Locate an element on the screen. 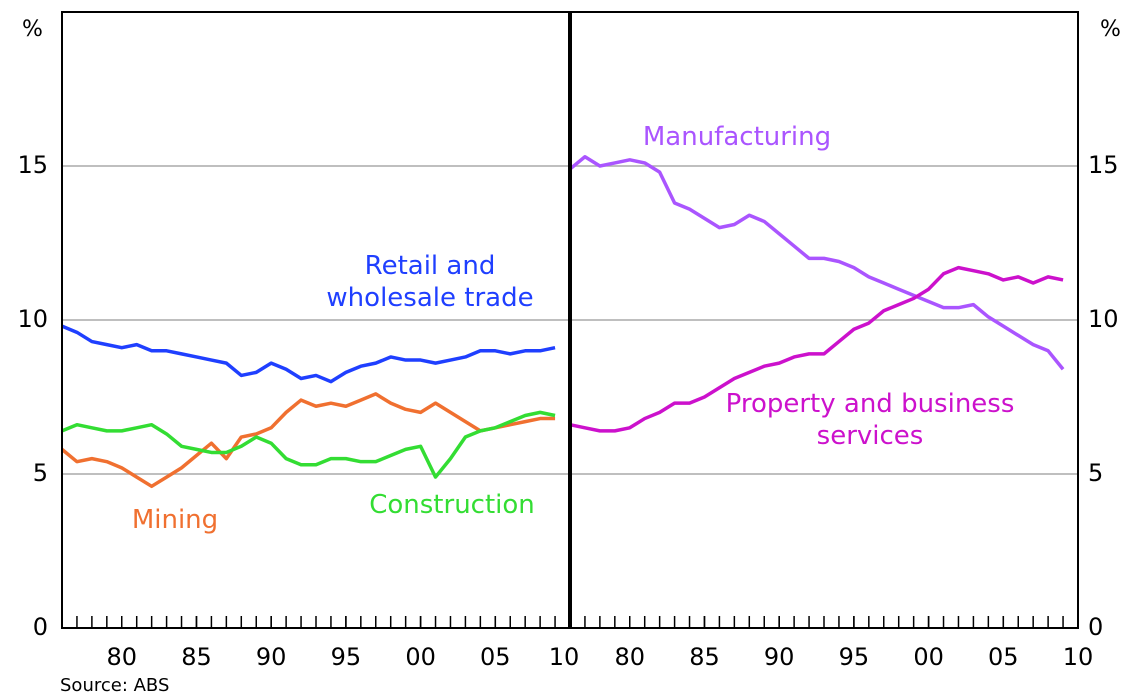 This screenshot has height=696, width=1141. series-label: Manufacturing is located at coordinates (737, 137).